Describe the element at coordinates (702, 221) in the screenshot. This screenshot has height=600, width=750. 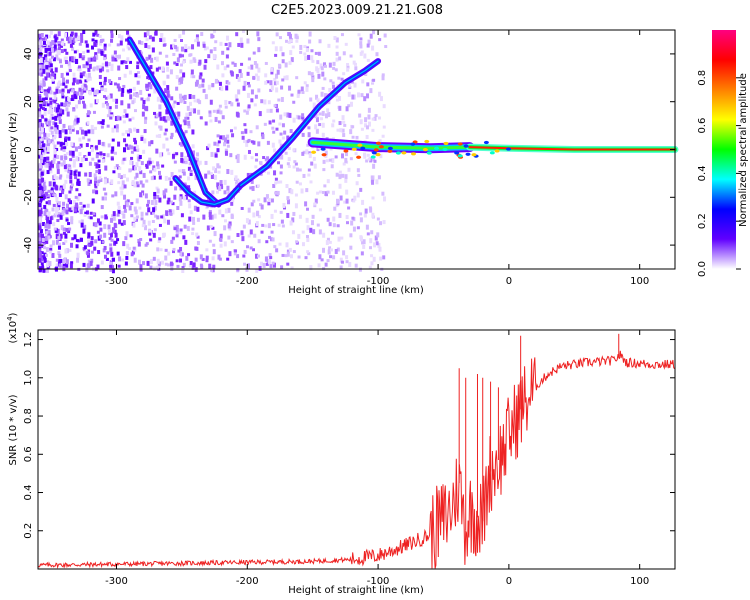
I see `colorbar-tick-label: 0.2` at that location.